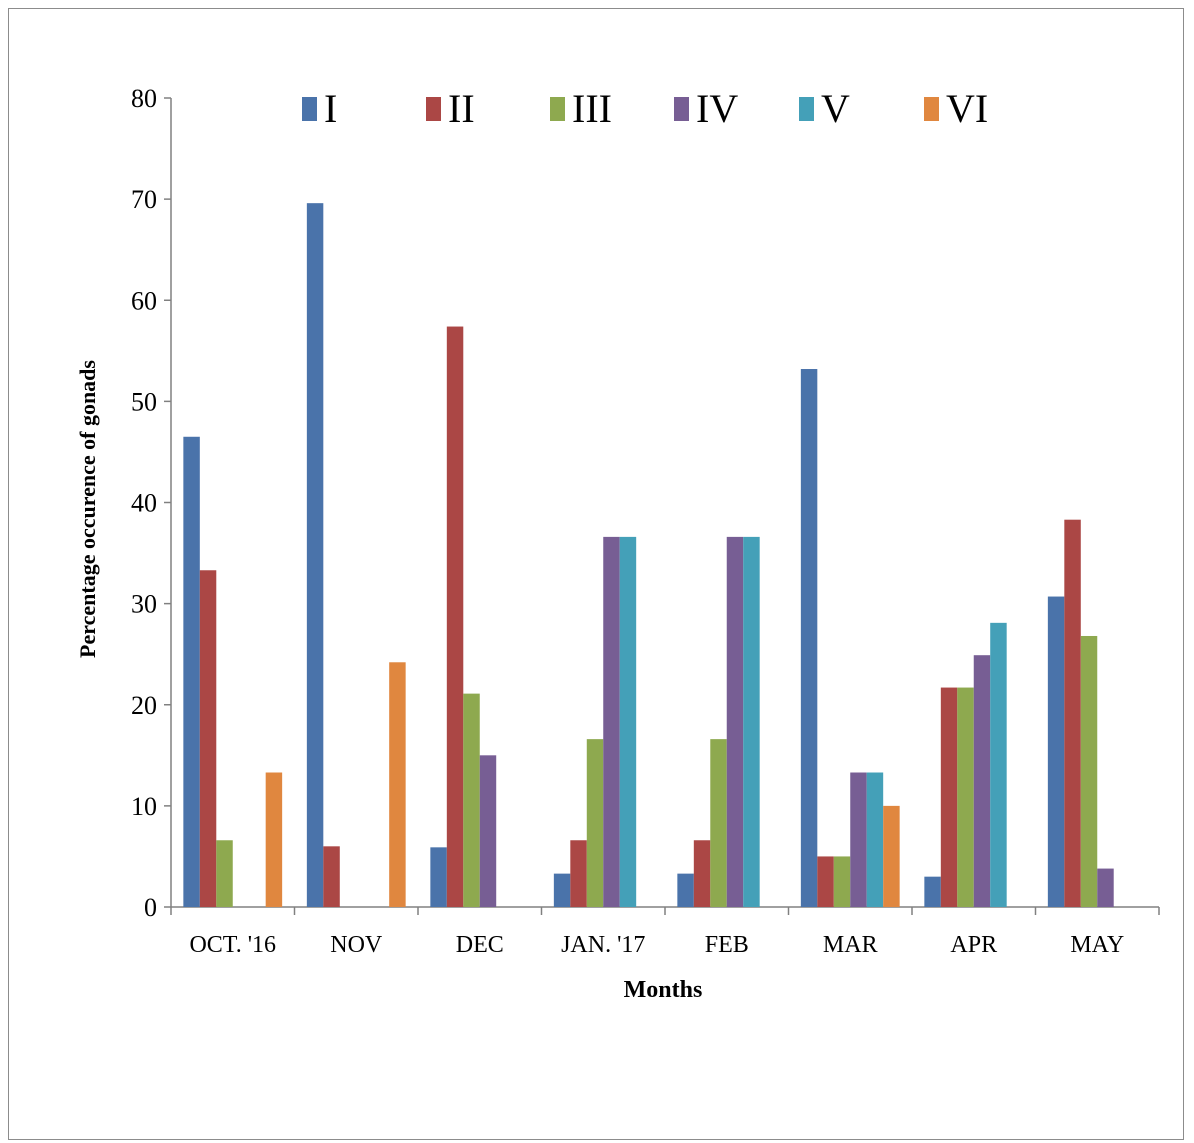 This screenshot has height=1143, width=1194. What do you see at coordinates (144, 806) in the screenshot?
I see `y-tick-label: 10` at bounding box center [144, 806].